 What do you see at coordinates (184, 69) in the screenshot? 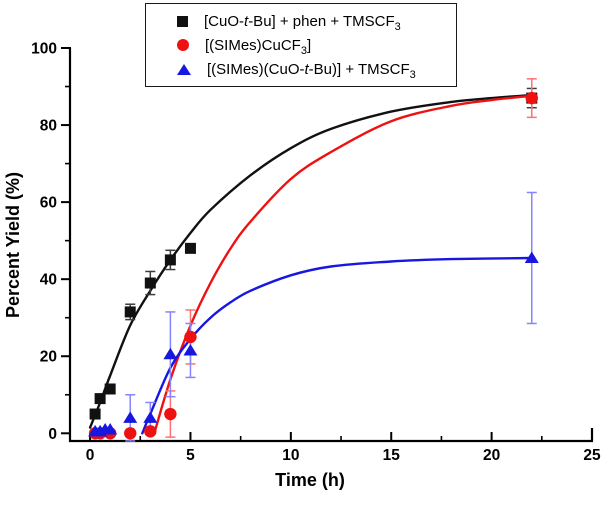
I see `triangle-marker-icon` at bounding box center [184, 69].